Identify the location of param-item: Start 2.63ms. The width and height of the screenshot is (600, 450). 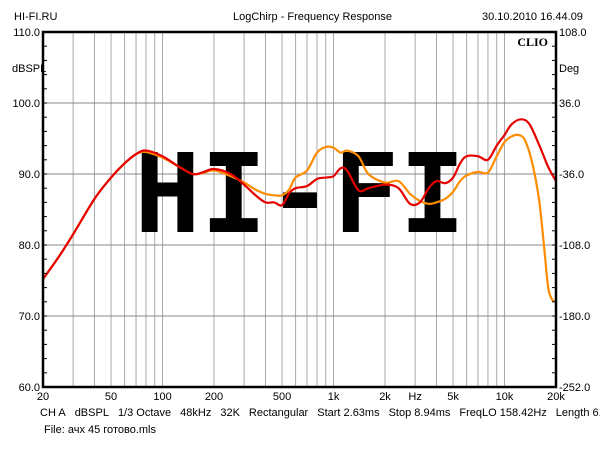
(348, 413).